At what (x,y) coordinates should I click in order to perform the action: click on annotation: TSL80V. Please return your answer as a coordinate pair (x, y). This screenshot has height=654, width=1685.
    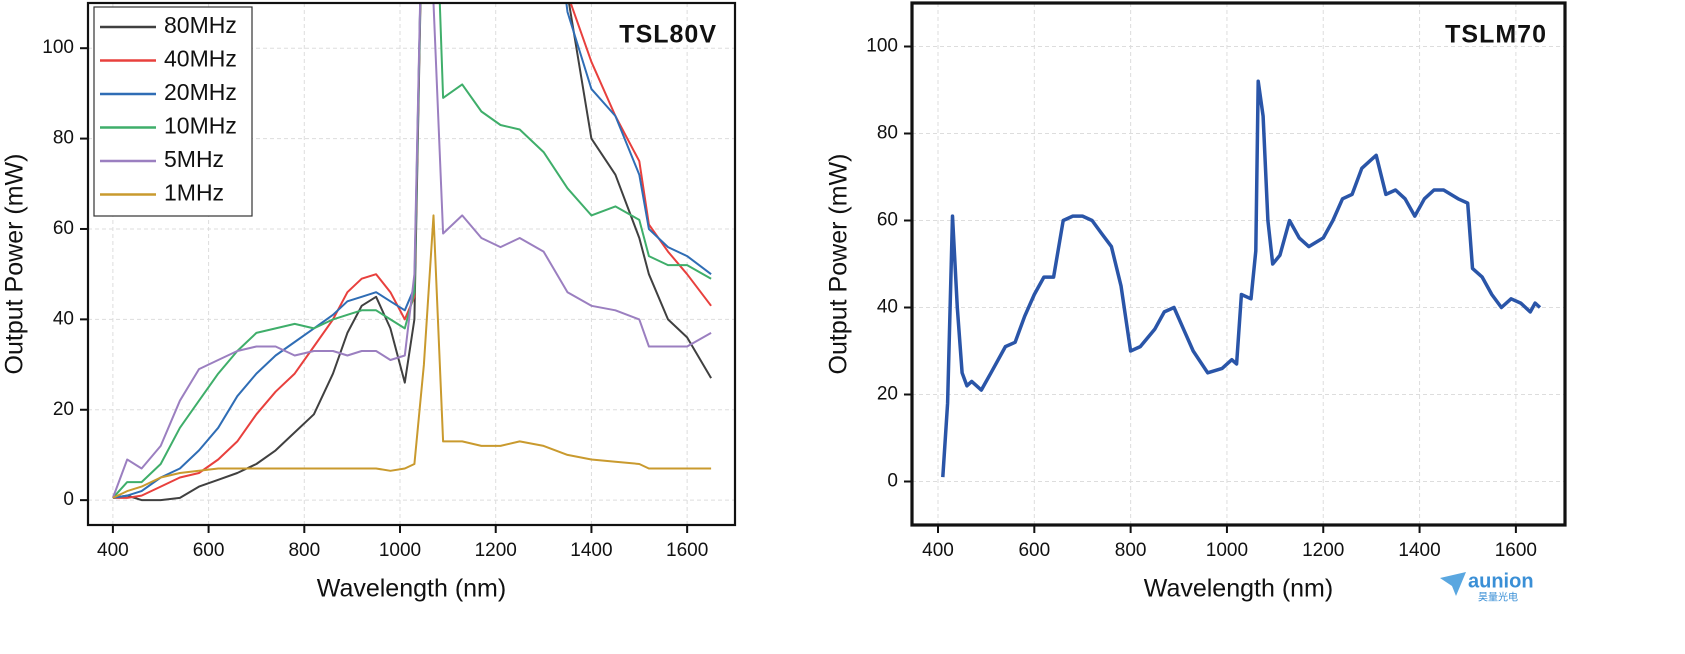
    Looking at the image, I should click on (668, 35).